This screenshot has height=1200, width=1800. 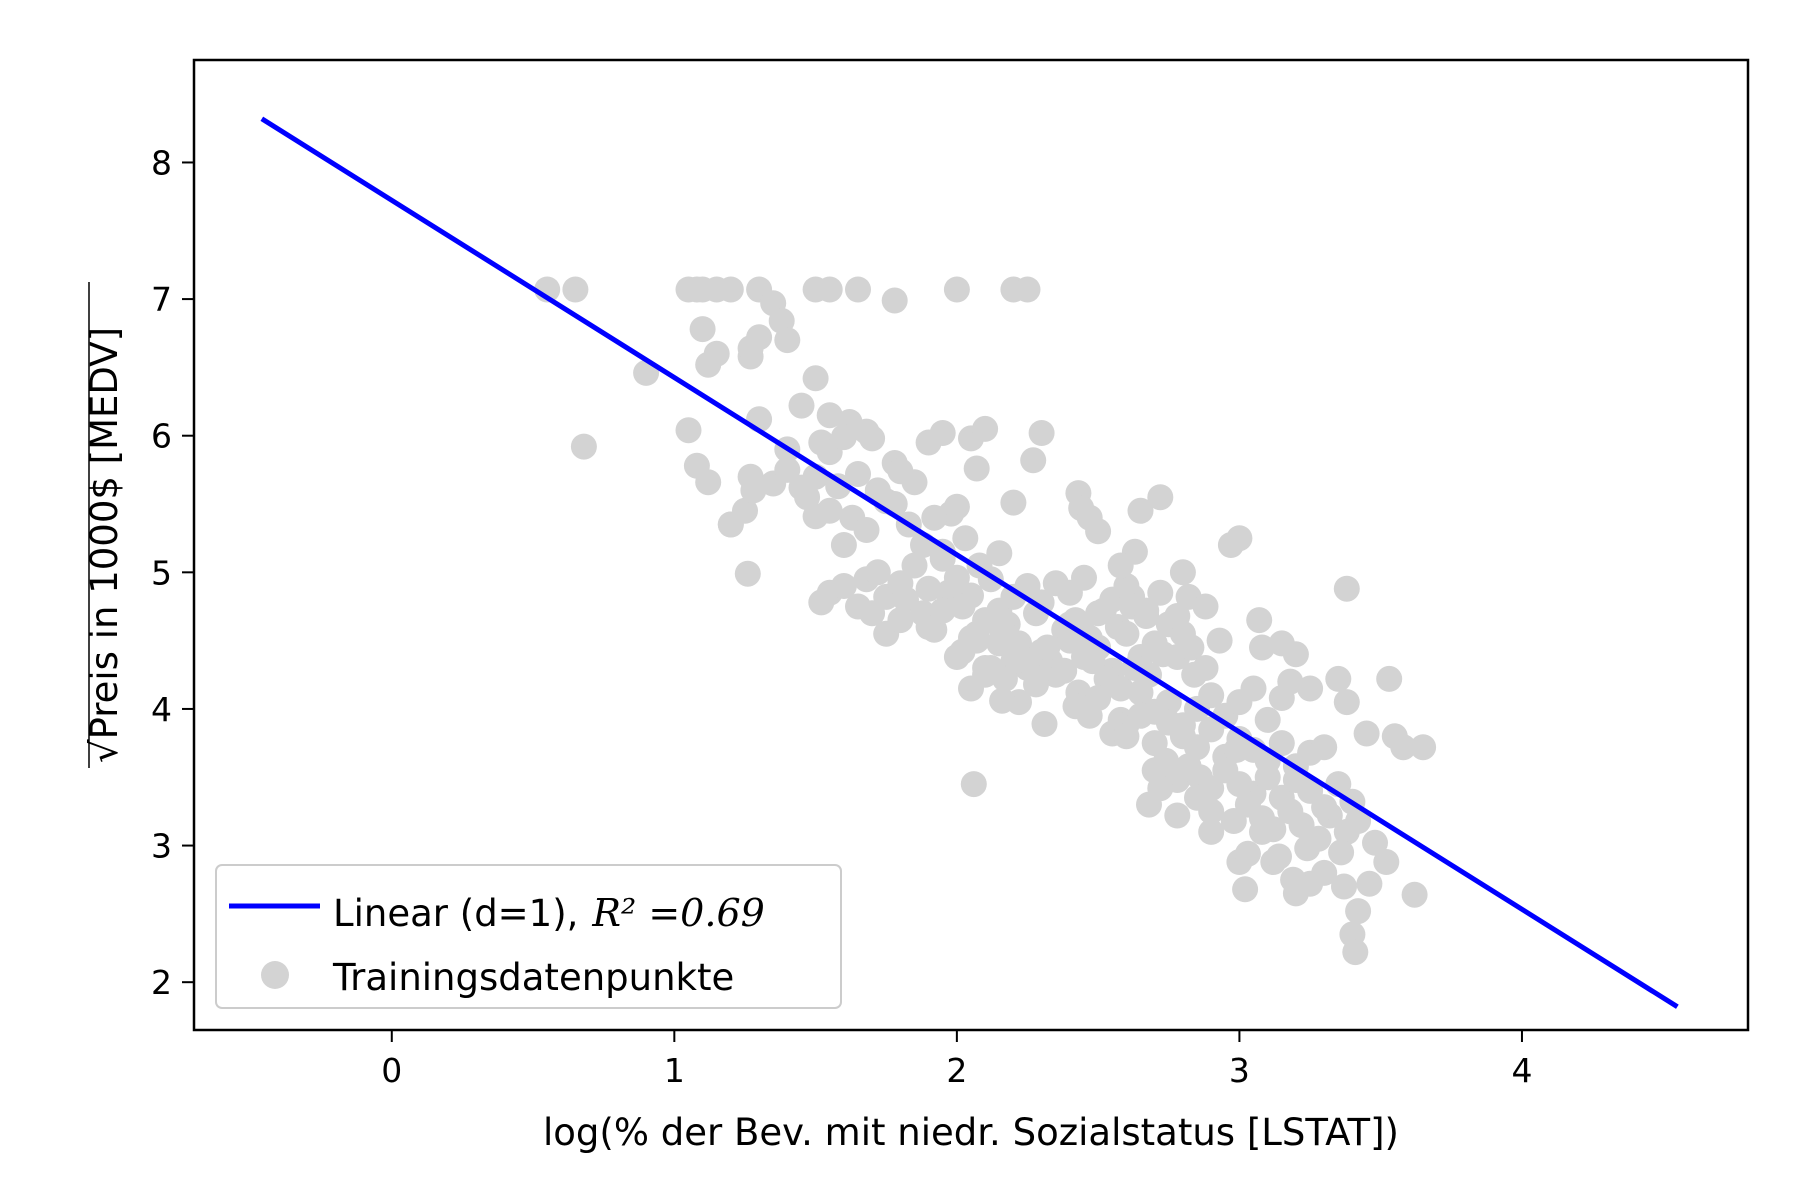 What do you see at coordinates (391, 1070) in the screenshot?
I see `x-tick-label: 0` at bounding box center [391, 1070].